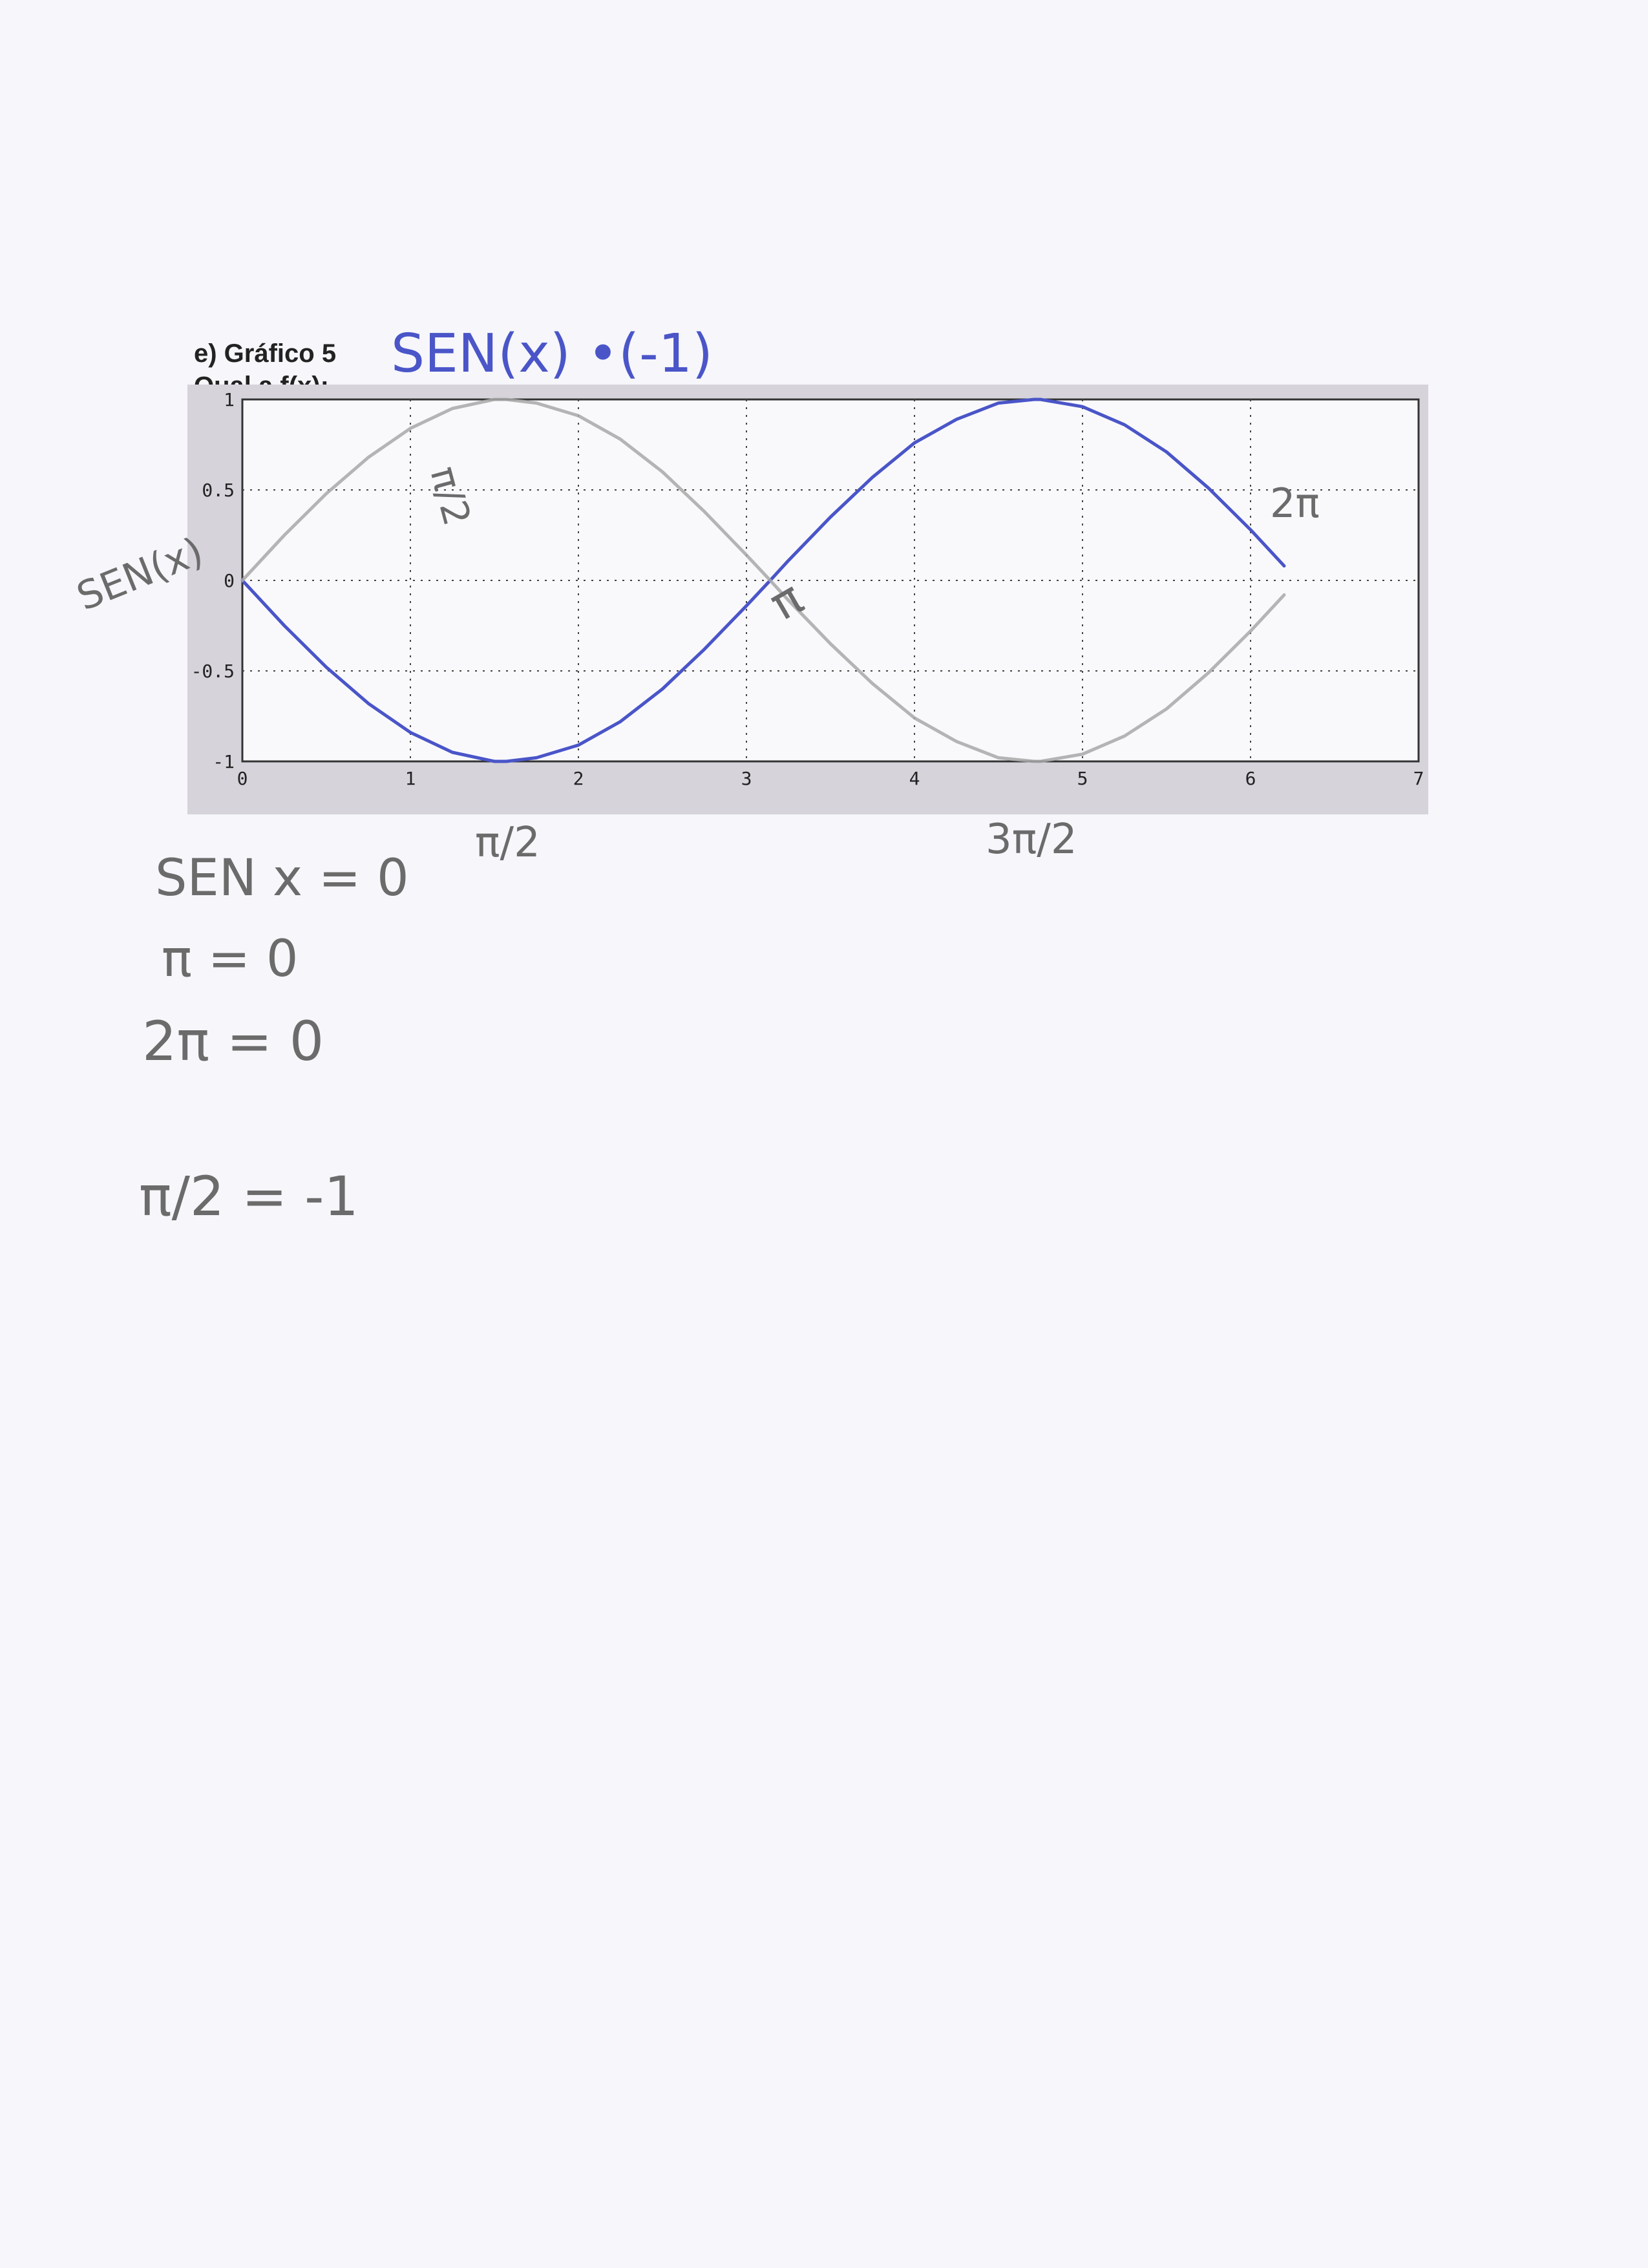 The image size is (1648, 2268). I want to click on chart-ticks: 0 1 2 3 4 5 6 7 1 0.5 0 -0.5 -1, so click(807, 589).